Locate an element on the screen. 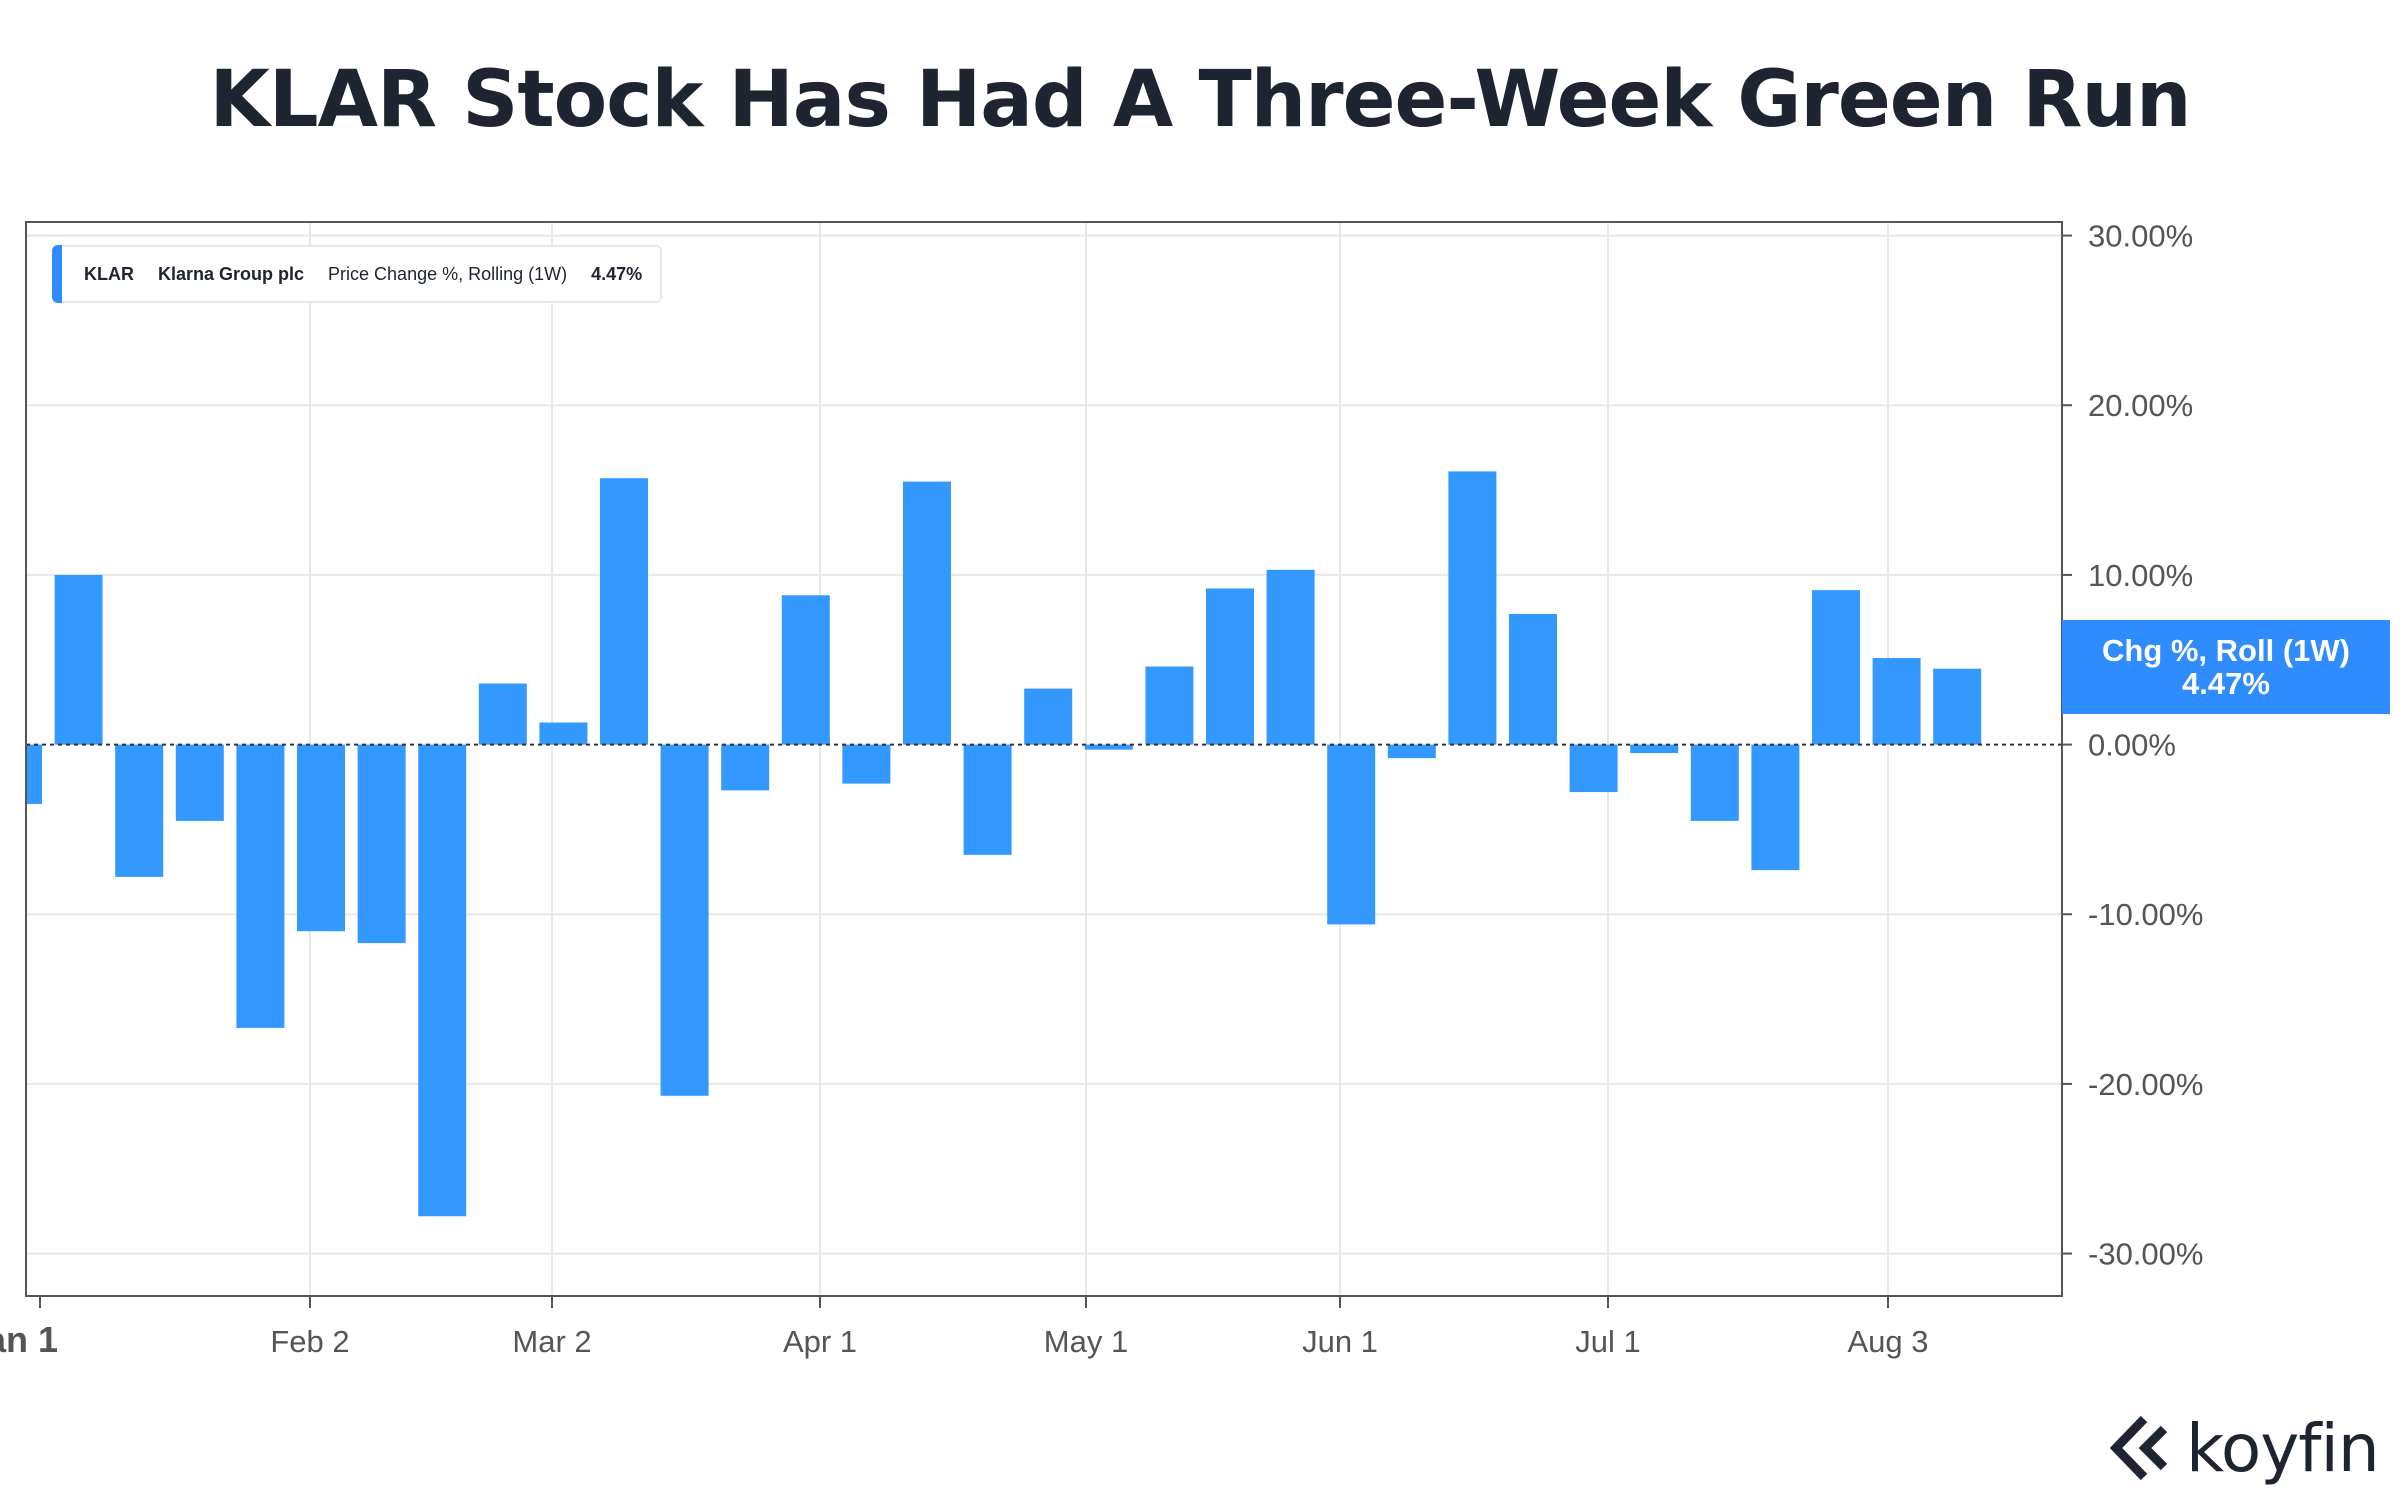 The image size is (2400, 1500). last-value-tag-label: Chg %, Roll (1W) is located at coordinates (2226, 650).